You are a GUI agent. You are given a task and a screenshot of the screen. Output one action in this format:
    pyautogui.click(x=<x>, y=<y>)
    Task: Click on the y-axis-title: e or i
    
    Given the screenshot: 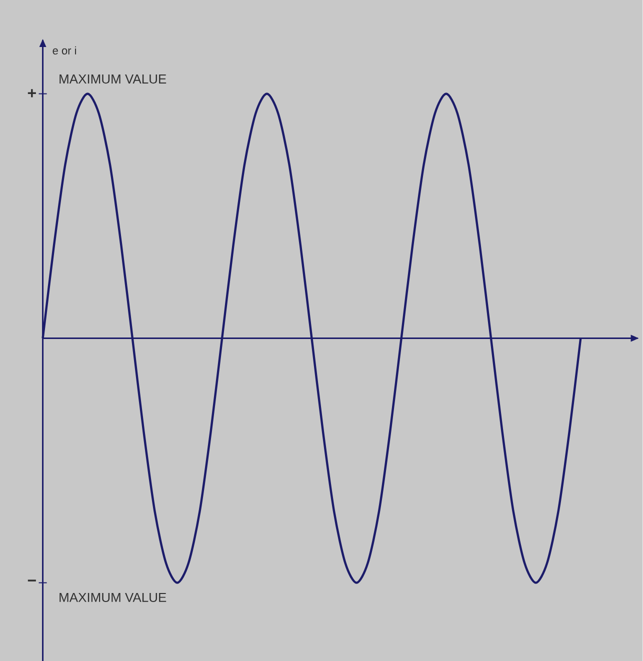 What is the action you would take?
    pyautogui.click(x=64, y=50)
    